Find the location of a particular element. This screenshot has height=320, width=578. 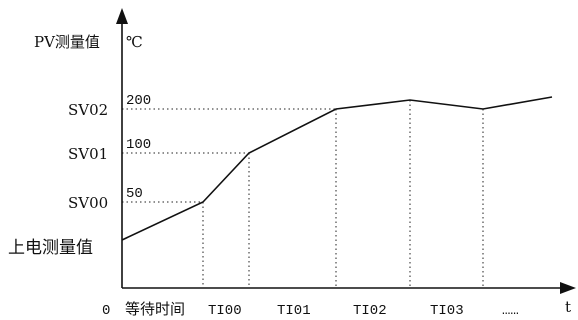

x-axis-arrow-icon is located at coordinates (568, 288).